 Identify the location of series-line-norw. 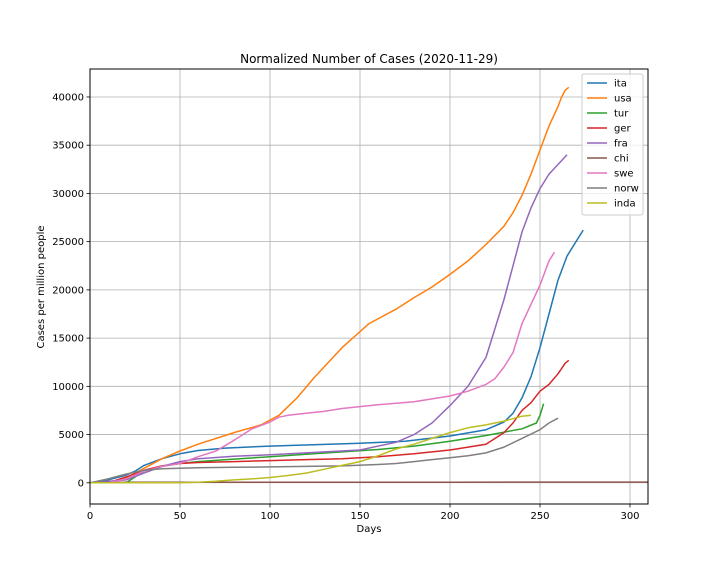
(324, 450).